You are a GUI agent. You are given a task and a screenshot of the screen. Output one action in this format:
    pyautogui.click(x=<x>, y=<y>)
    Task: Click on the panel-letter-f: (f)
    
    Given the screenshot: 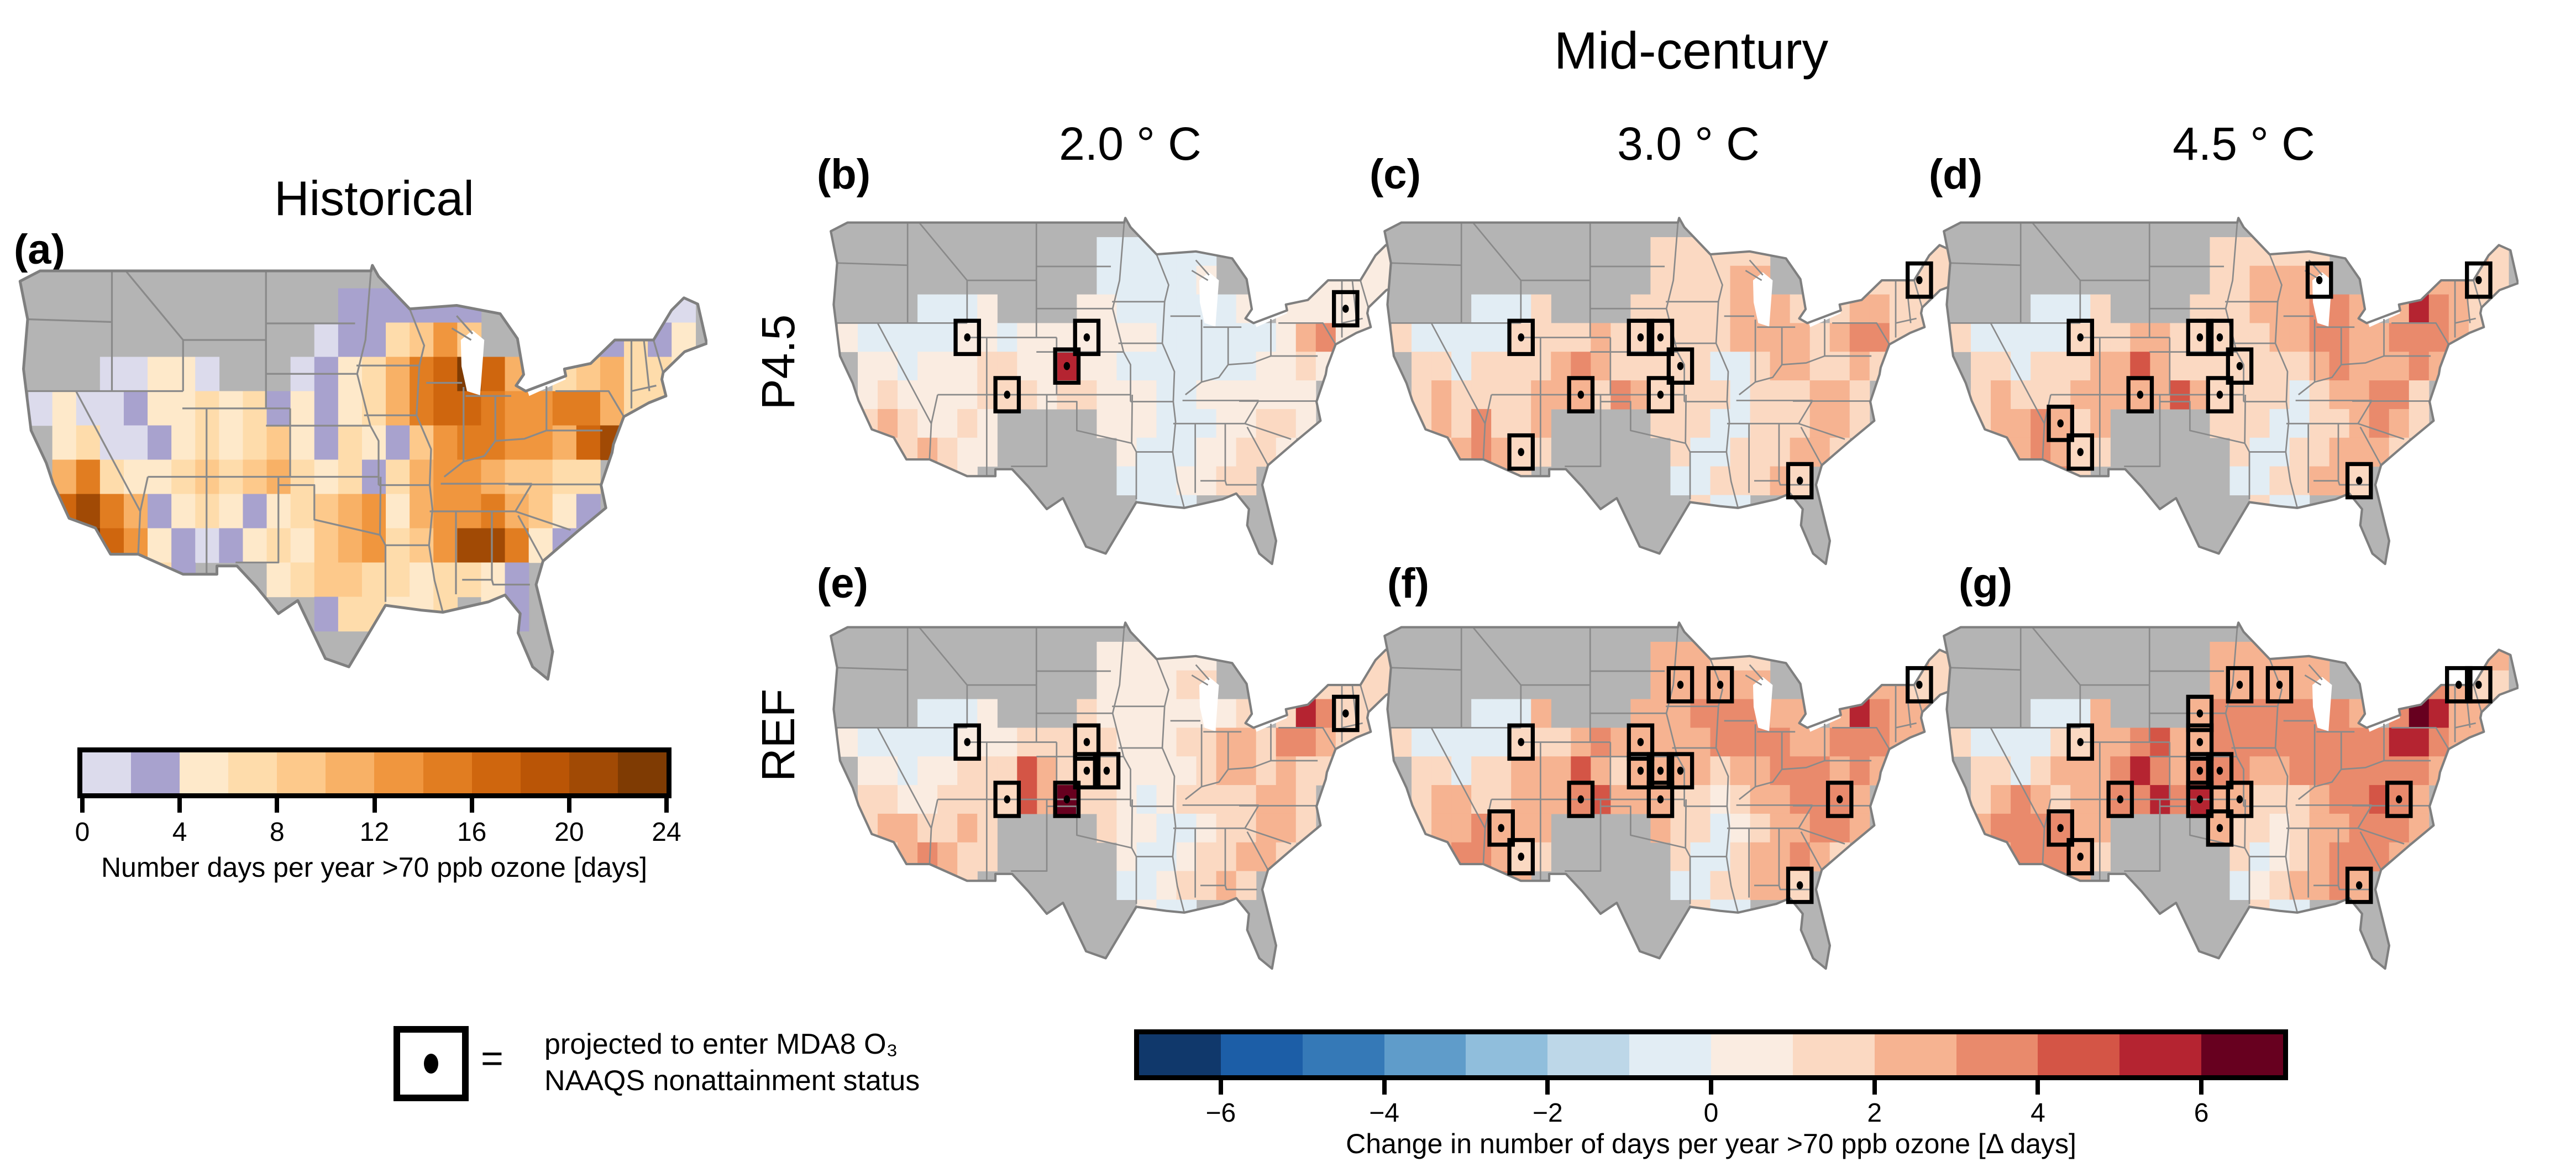 What is the action you would take?
    pyautogui.click(x=1408, y=583)
    